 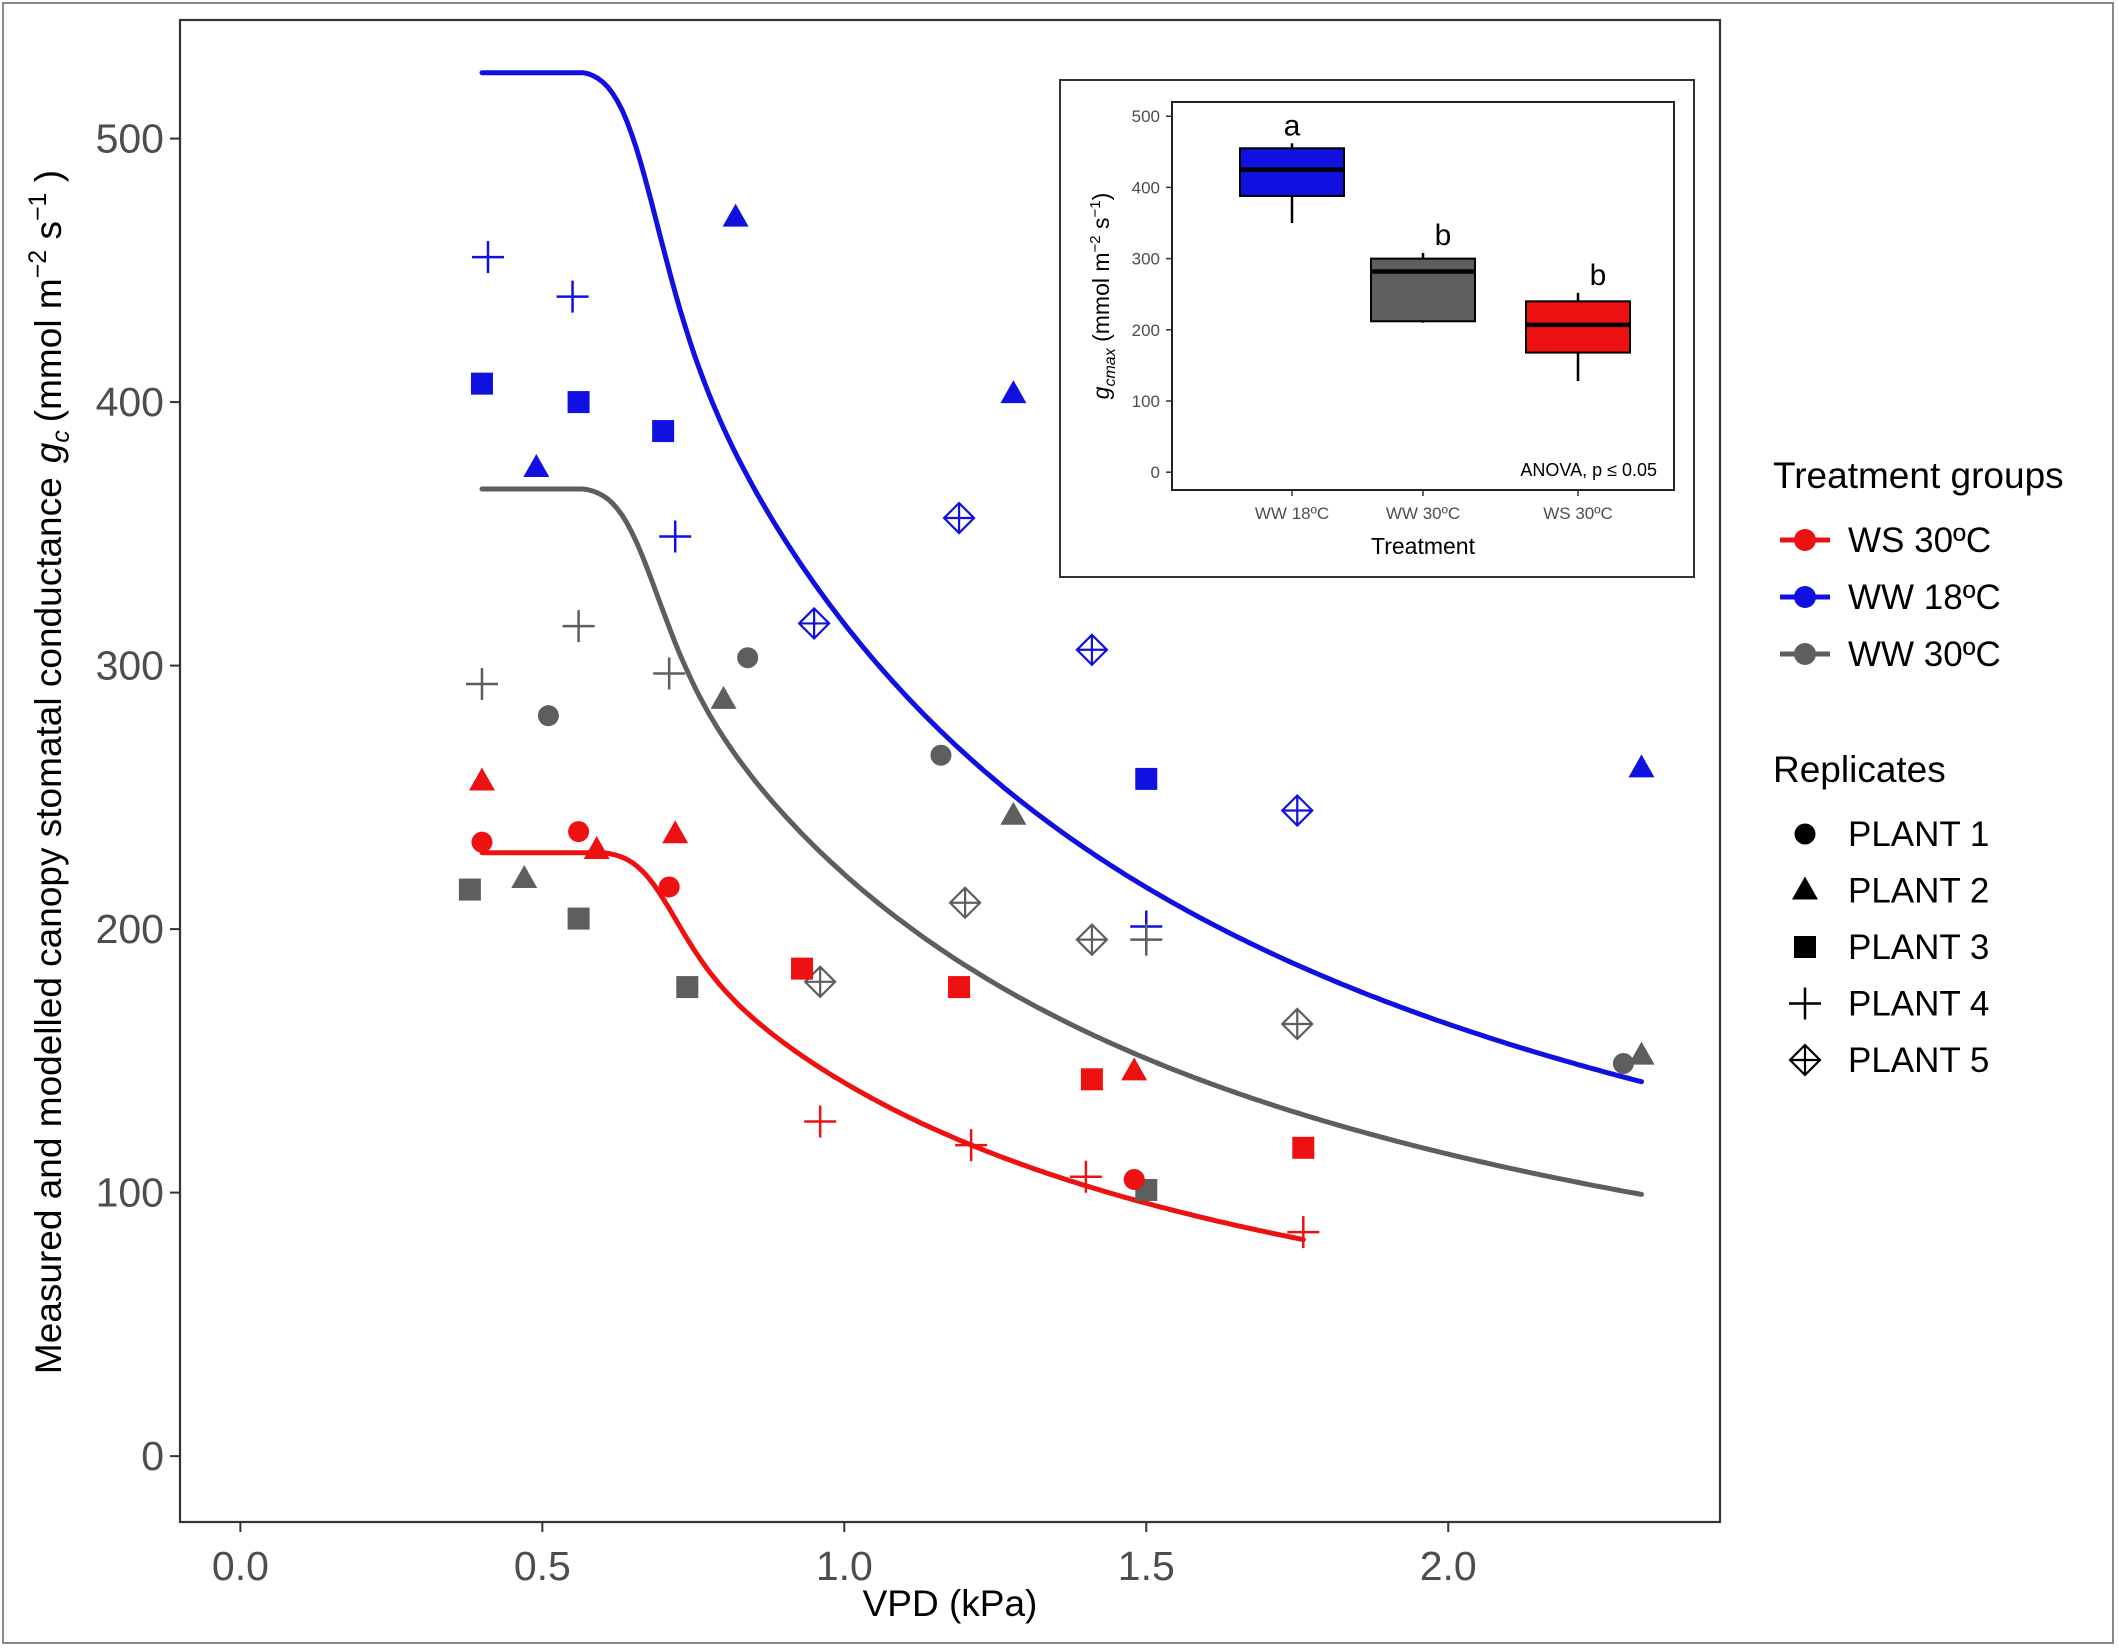 What do you see at coordinates (61, 436) in the screenshot?
I see `y-axis-title-symbol-sub: c` at bounding box center [61, 436].